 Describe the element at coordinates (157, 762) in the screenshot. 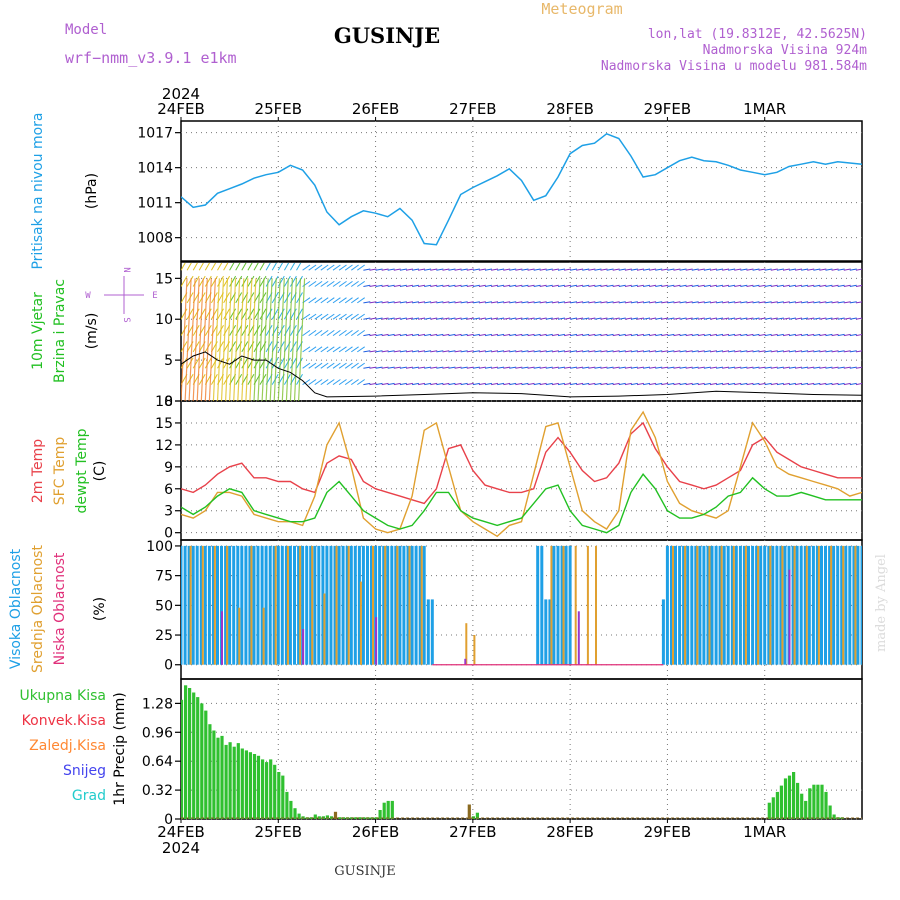

I see `precip-ytick-label: 0.64` at that location.